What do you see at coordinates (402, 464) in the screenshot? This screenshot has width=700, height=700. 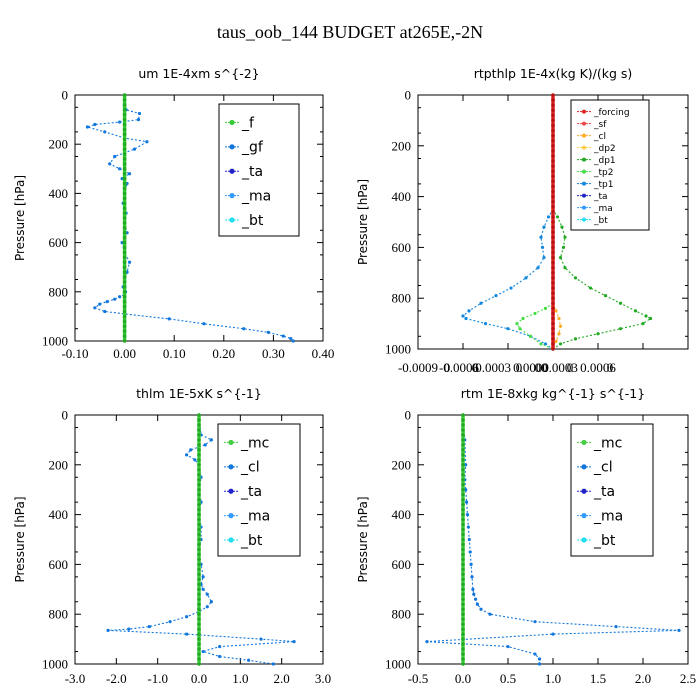 I see `y-tick-label: 200` at bounding box center [402, 464].